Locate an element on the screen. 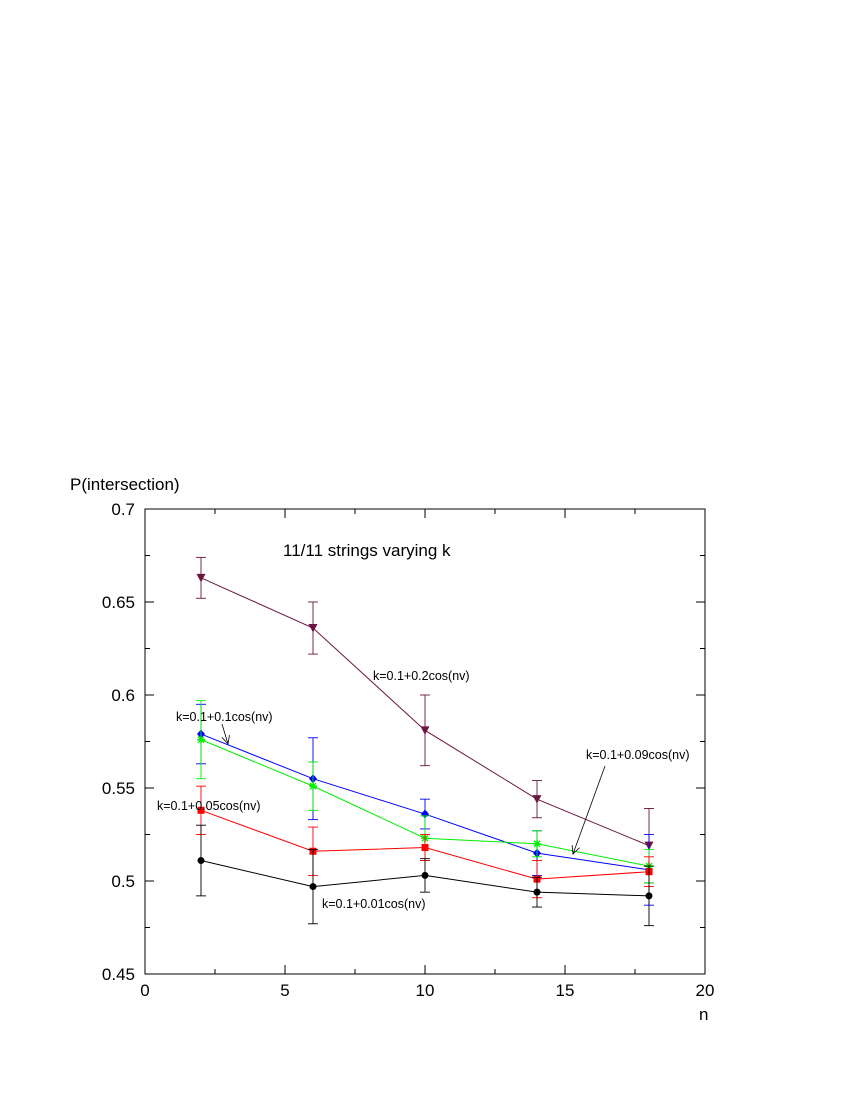 This screenshot has width=850, height=1100. x-tick-label: 15 is located at coordinates (565, 990).